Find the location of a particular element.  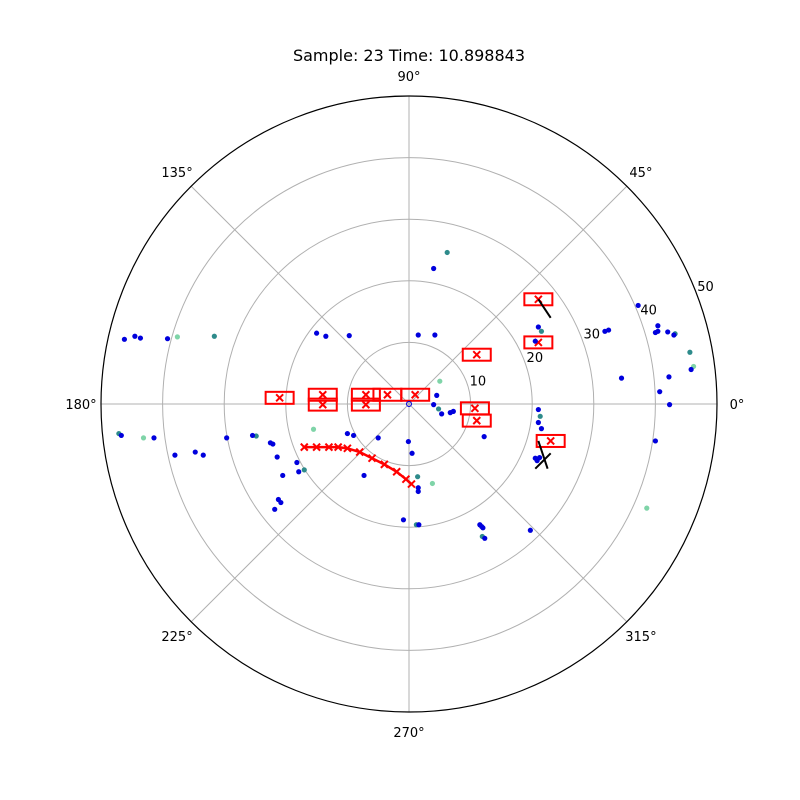

theta-tick-label: 135° is located at coordinates (176, 173).